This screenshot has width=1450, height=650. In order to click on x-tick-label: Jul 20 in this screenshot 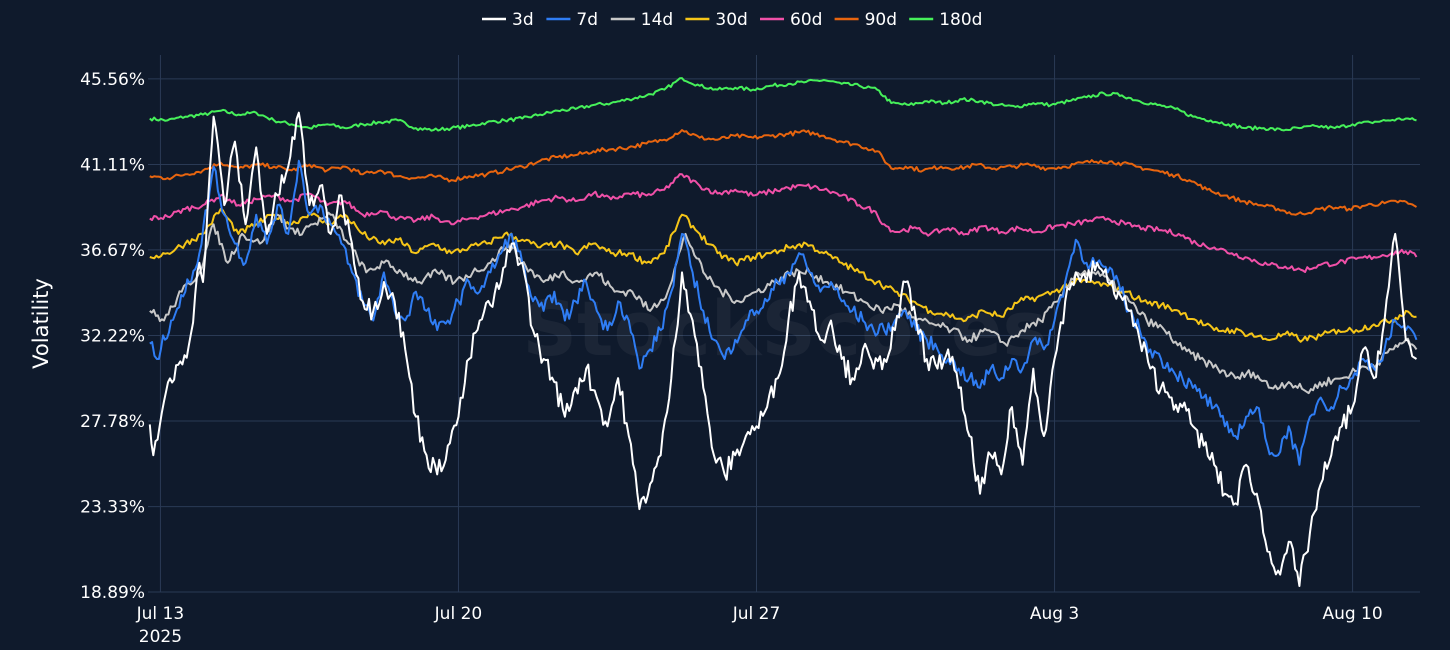, I will do `click(458, 614)`.